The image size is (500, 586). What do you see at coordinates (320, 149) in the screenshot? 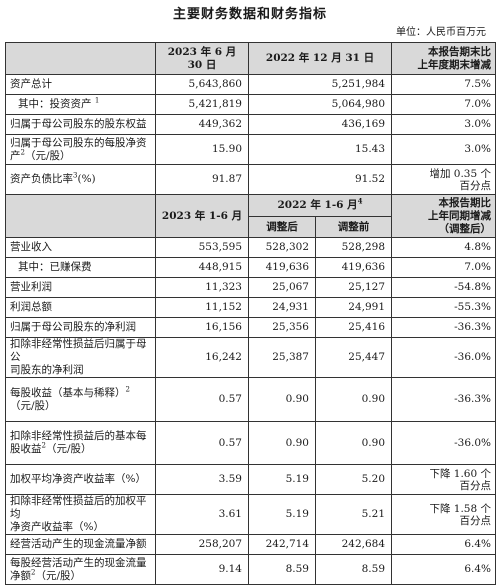
I see `value-2022: 15.43` at bounding box center [320, 149].